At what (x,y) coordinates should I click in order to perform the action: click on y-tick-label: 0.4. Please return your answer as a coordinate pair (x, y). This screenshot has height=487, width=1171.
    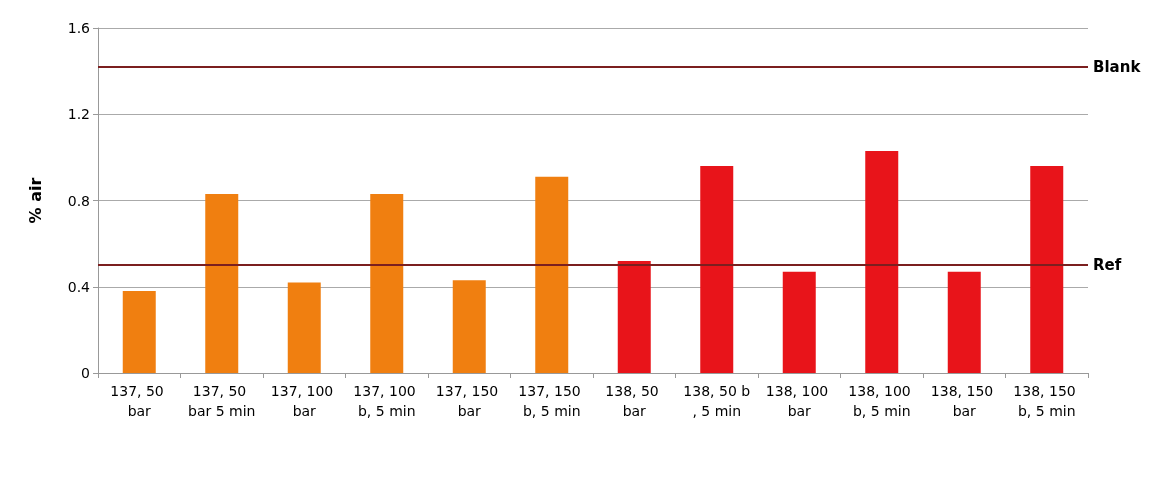
    Looking at the image, I should click on (79, 286).